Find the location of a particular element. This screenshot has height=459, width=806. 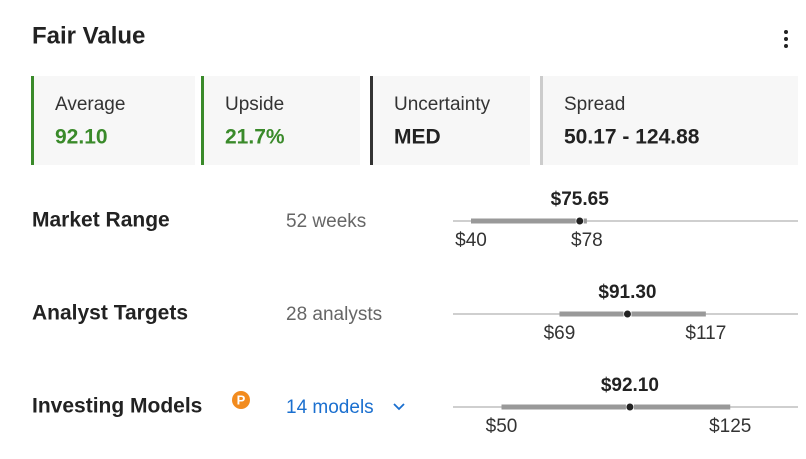

low-label: $69 is located at coordinates (560, 333).